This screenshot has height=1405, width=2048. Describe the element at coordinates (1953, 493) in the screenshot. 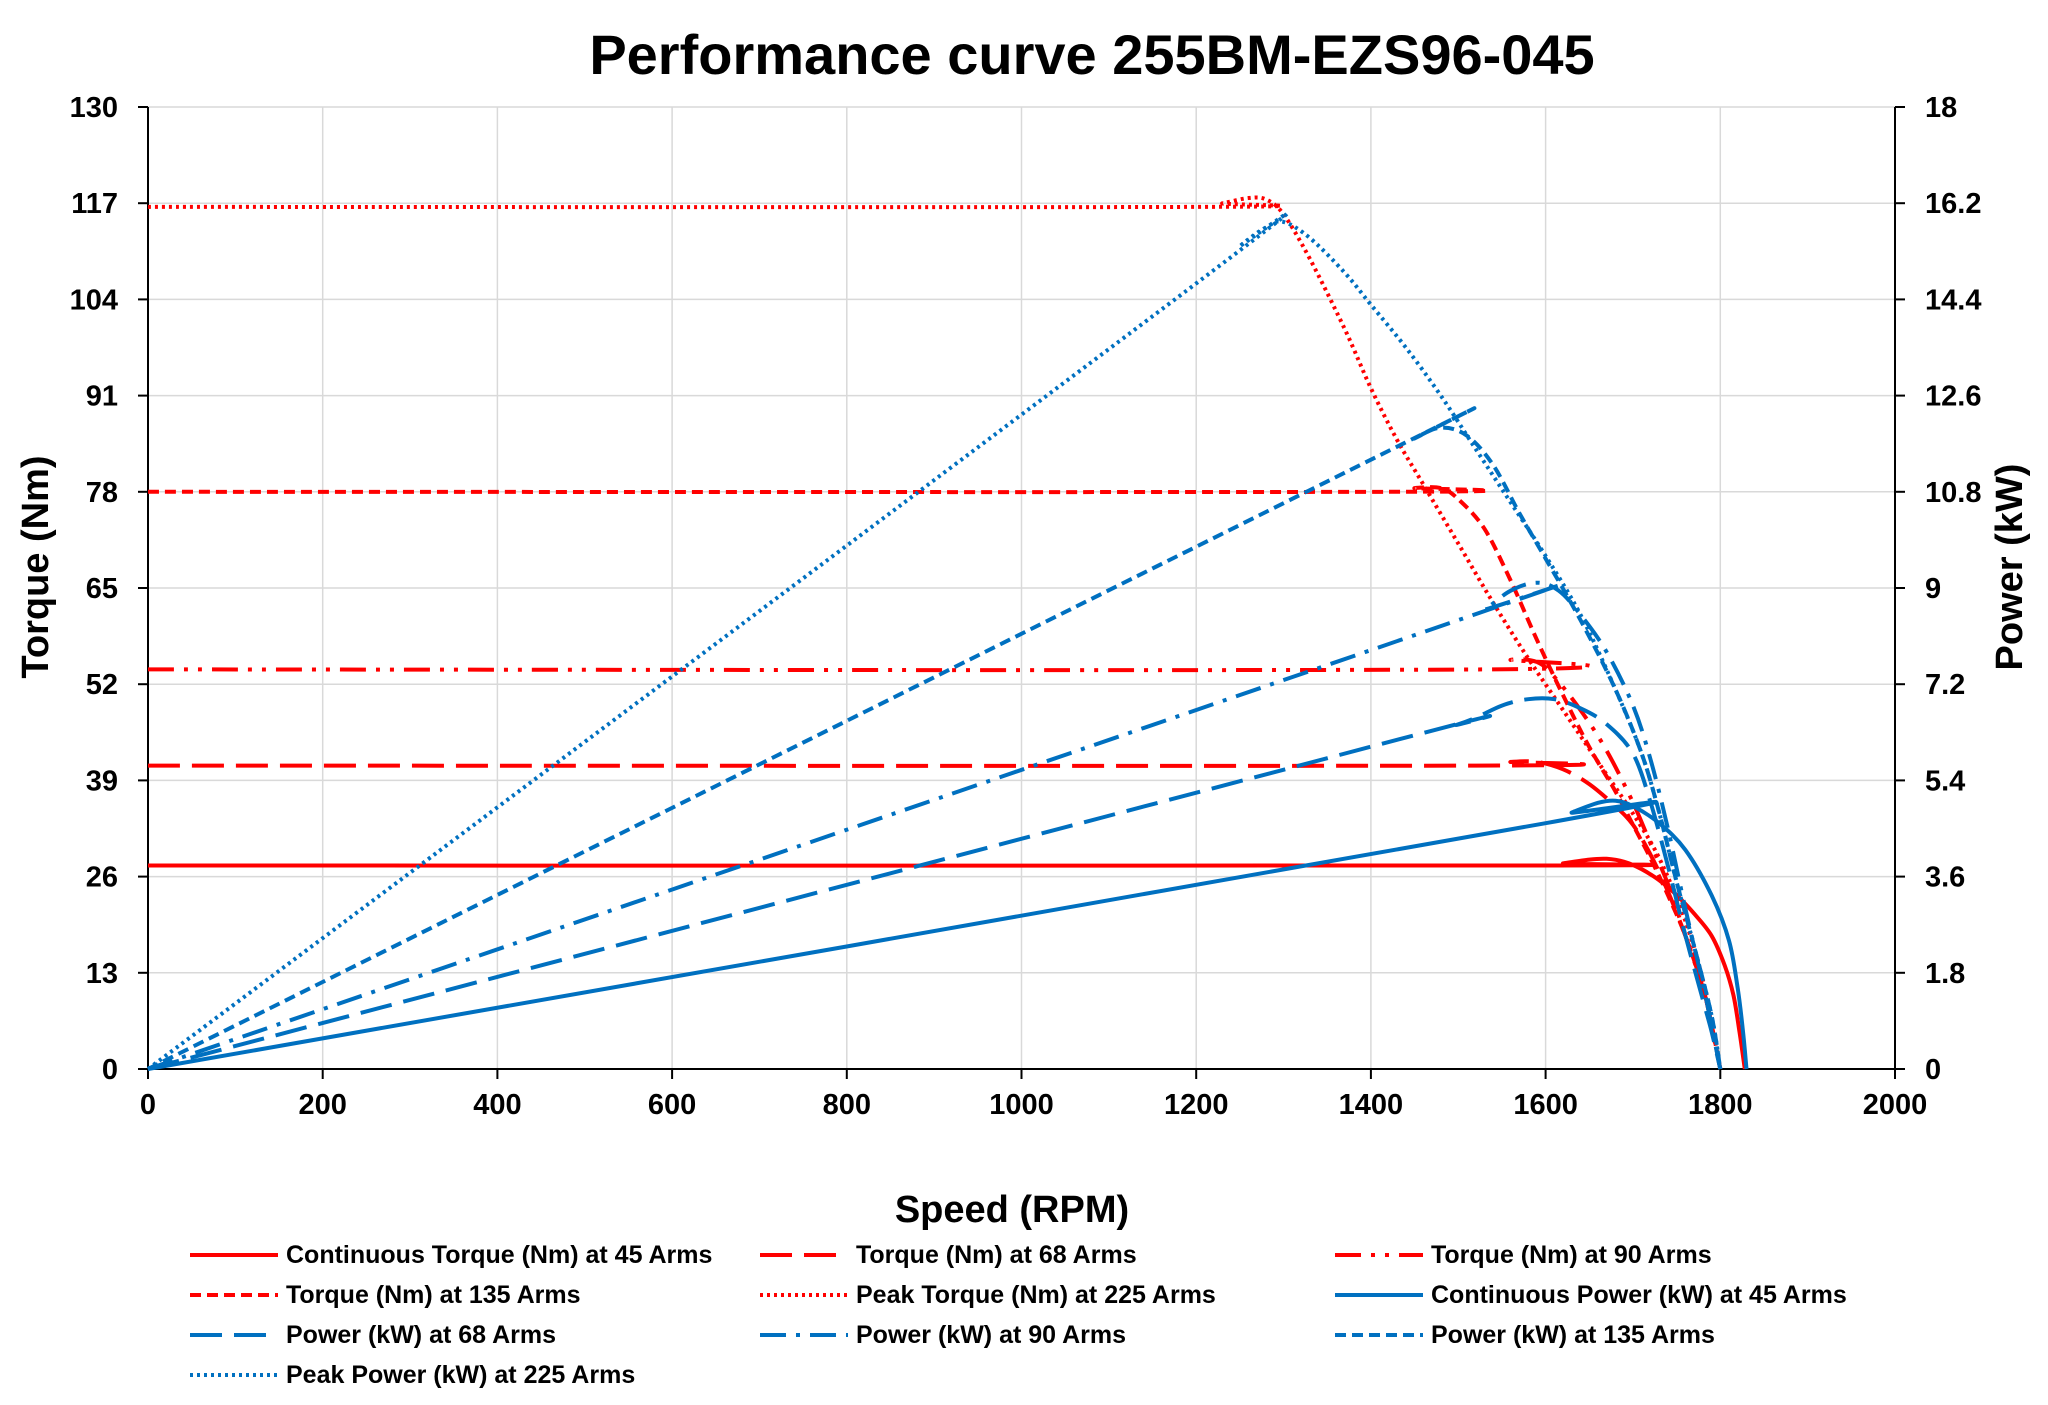

I see `y2-tick-label: 10.8` at that location.